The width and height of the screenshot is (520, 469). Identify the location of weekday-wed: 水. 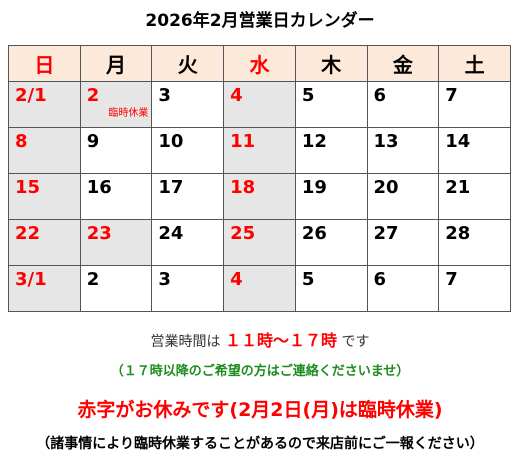
(259, 63).